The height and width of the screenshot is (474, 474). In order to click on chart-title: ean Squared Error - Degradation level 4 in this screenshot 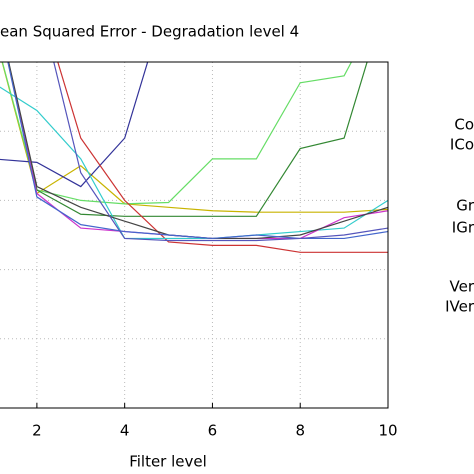, I will do `click(149, 32)`.